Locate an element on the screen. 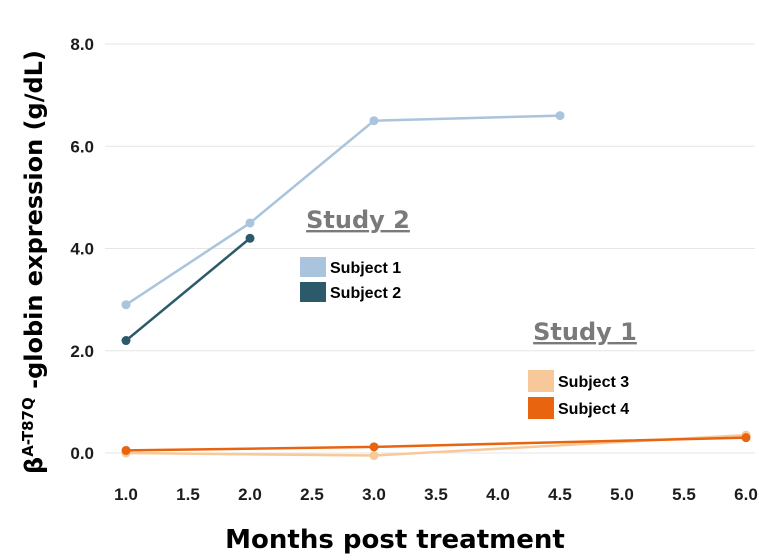 The height and width of the screenshot is (560, 759). legend-group-title-study-2: Study 2 is located at coordinates (358, 220).